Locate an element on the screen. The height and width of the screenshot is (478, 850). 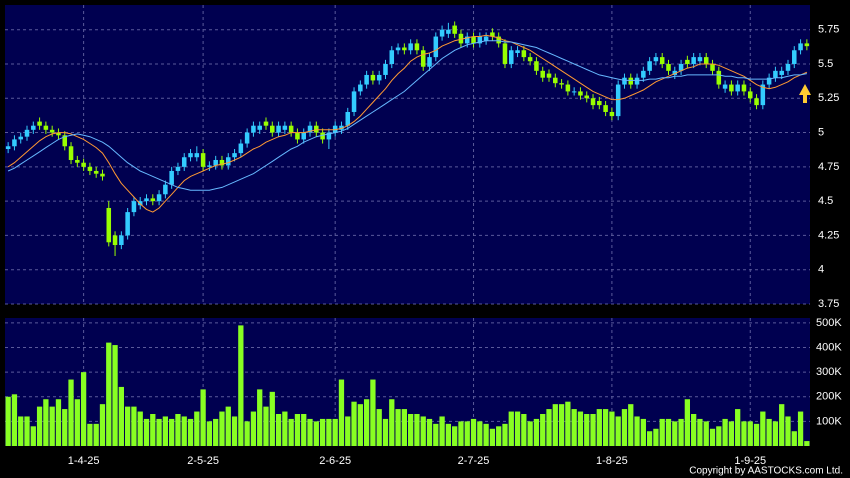
y-tick-label: 4.75 is located at coordinates (828, 167).